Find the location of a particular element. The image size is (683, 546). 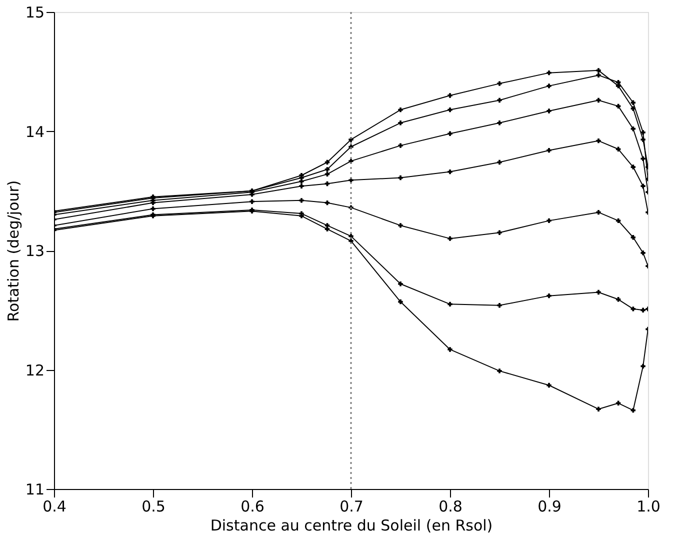

y-tick-label: 14 is located at coordinates (34, 131).